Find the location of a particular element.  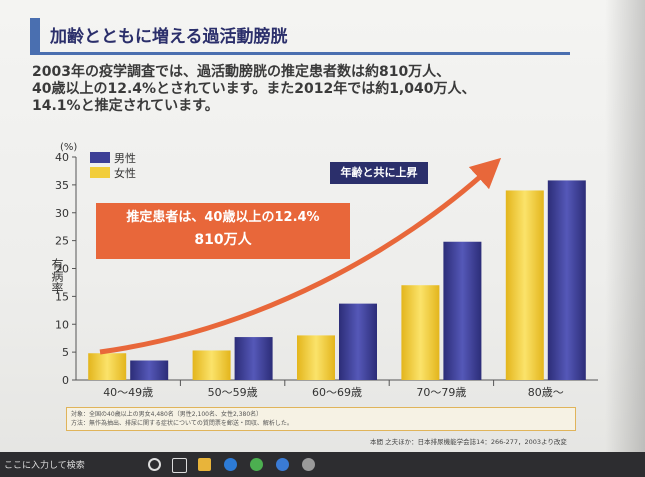

y-tick-label: 30 is located at coordinates (62, 213).